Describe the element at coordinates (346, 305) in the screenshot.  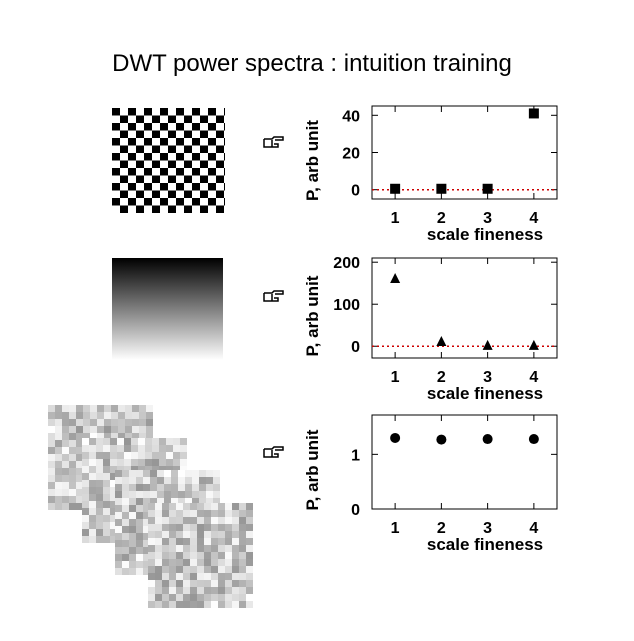
I see `y-tick-label: 100` at that location.